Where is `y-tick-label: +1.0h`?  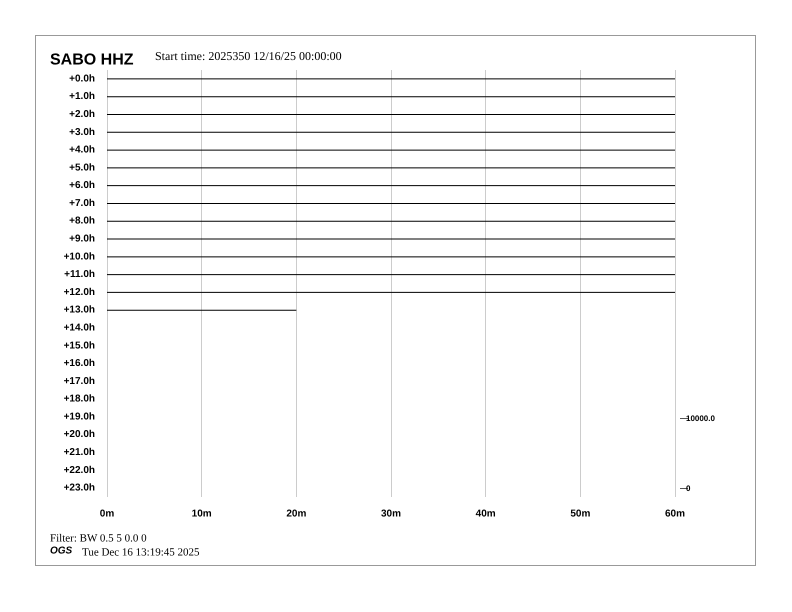 y-tick-label: +1.0h is located at coordinates (82, 96).